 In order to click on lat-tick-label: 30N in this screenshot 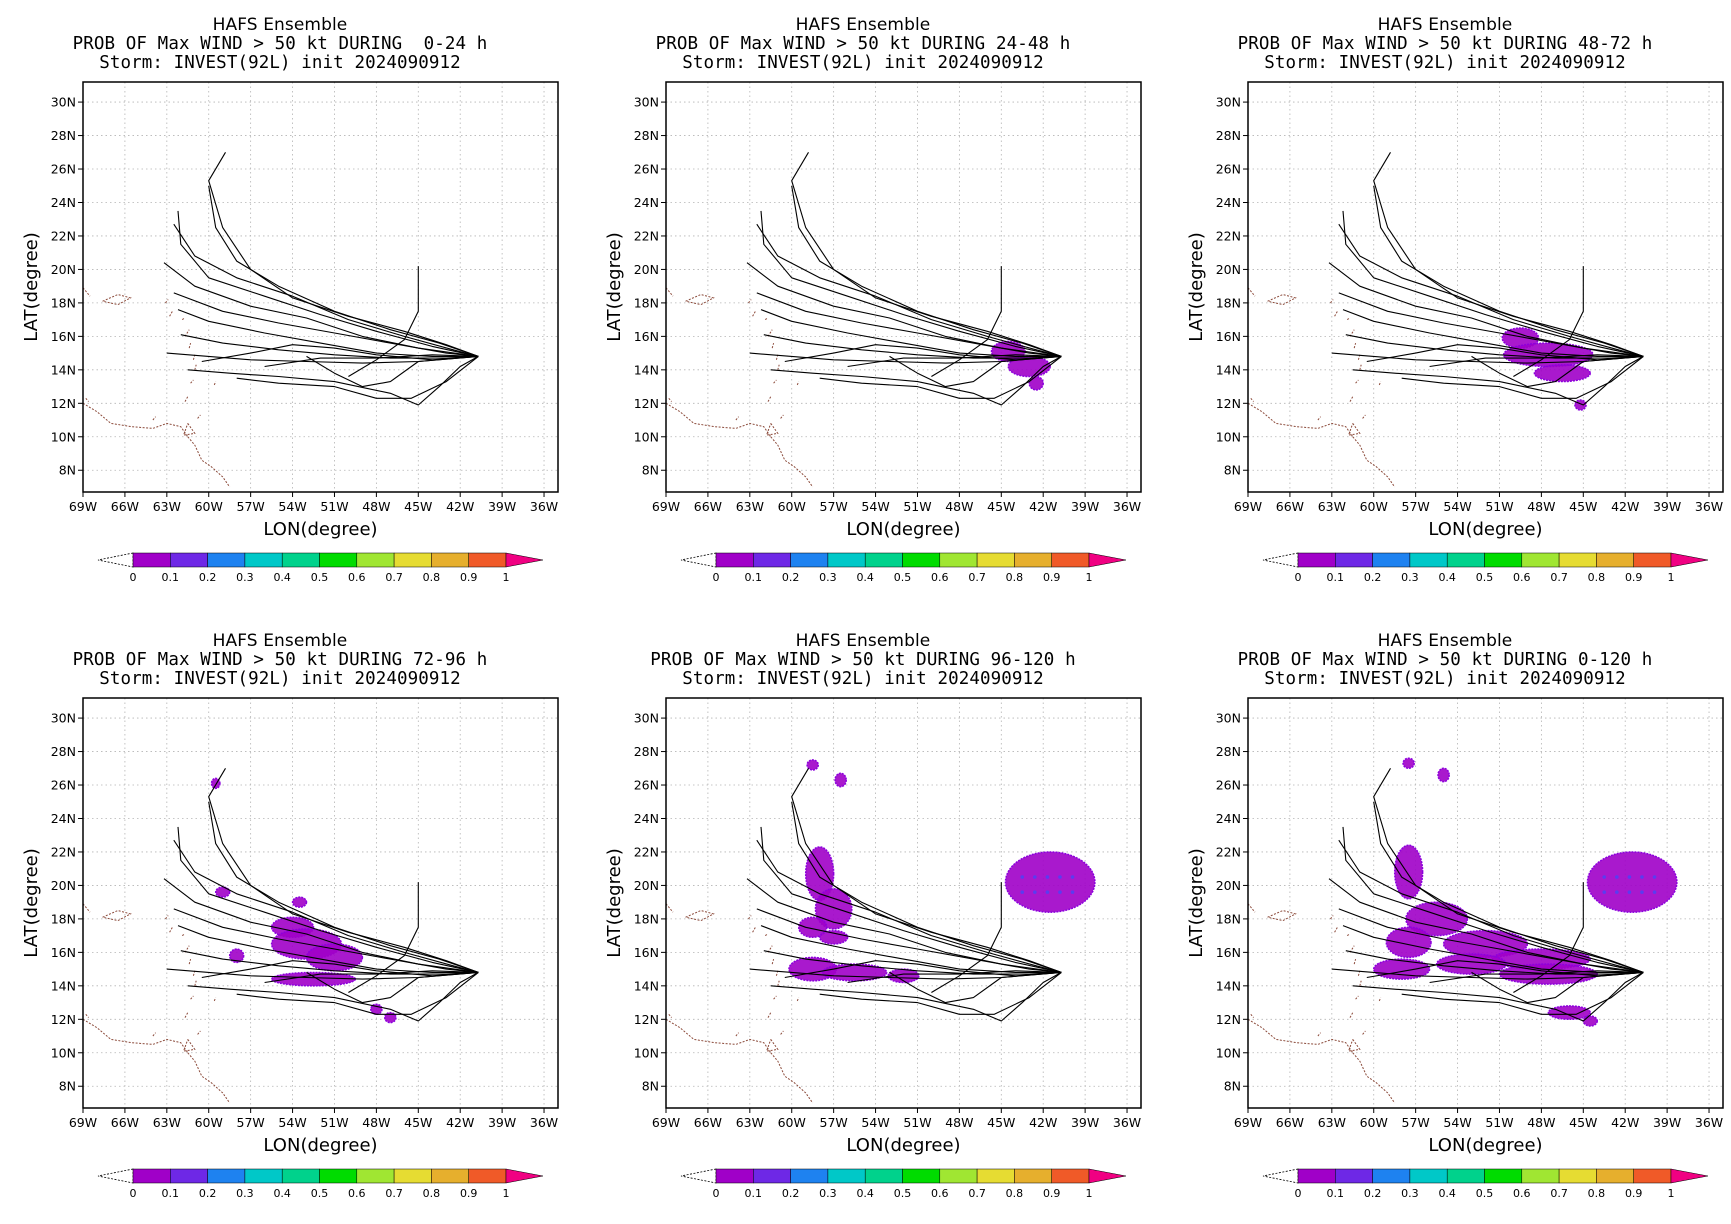, I will do `click(1228, 718)`.